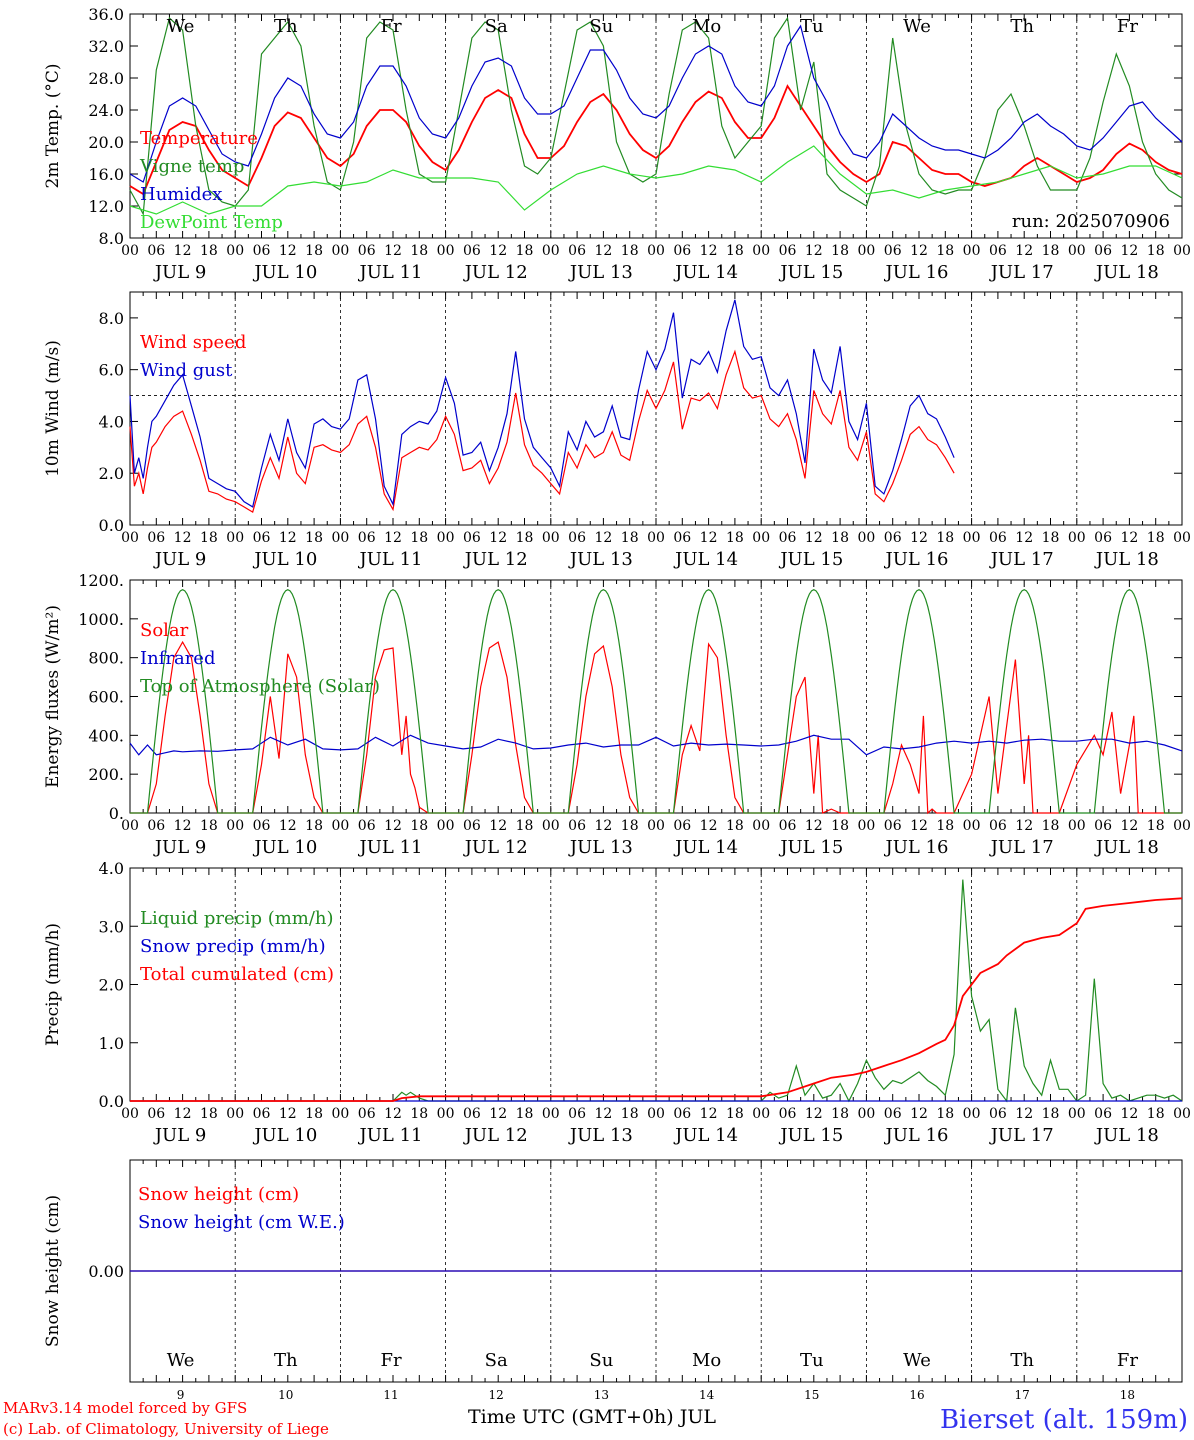 The height and width of the screenshot is (1440, 1194). Describe the element at coordinates (656, 999) in the screenshot. I see `series-total-cumulated-cm-` at that location.